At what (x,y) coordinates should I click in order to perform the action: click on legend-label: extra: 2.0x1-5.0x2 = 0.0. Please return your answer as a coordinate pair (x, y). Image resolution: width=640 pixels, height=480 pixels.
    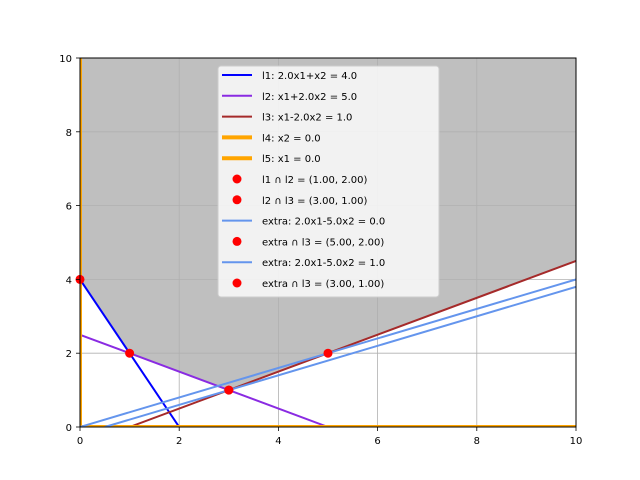
    Looking at the image, I should click on (323, 222).